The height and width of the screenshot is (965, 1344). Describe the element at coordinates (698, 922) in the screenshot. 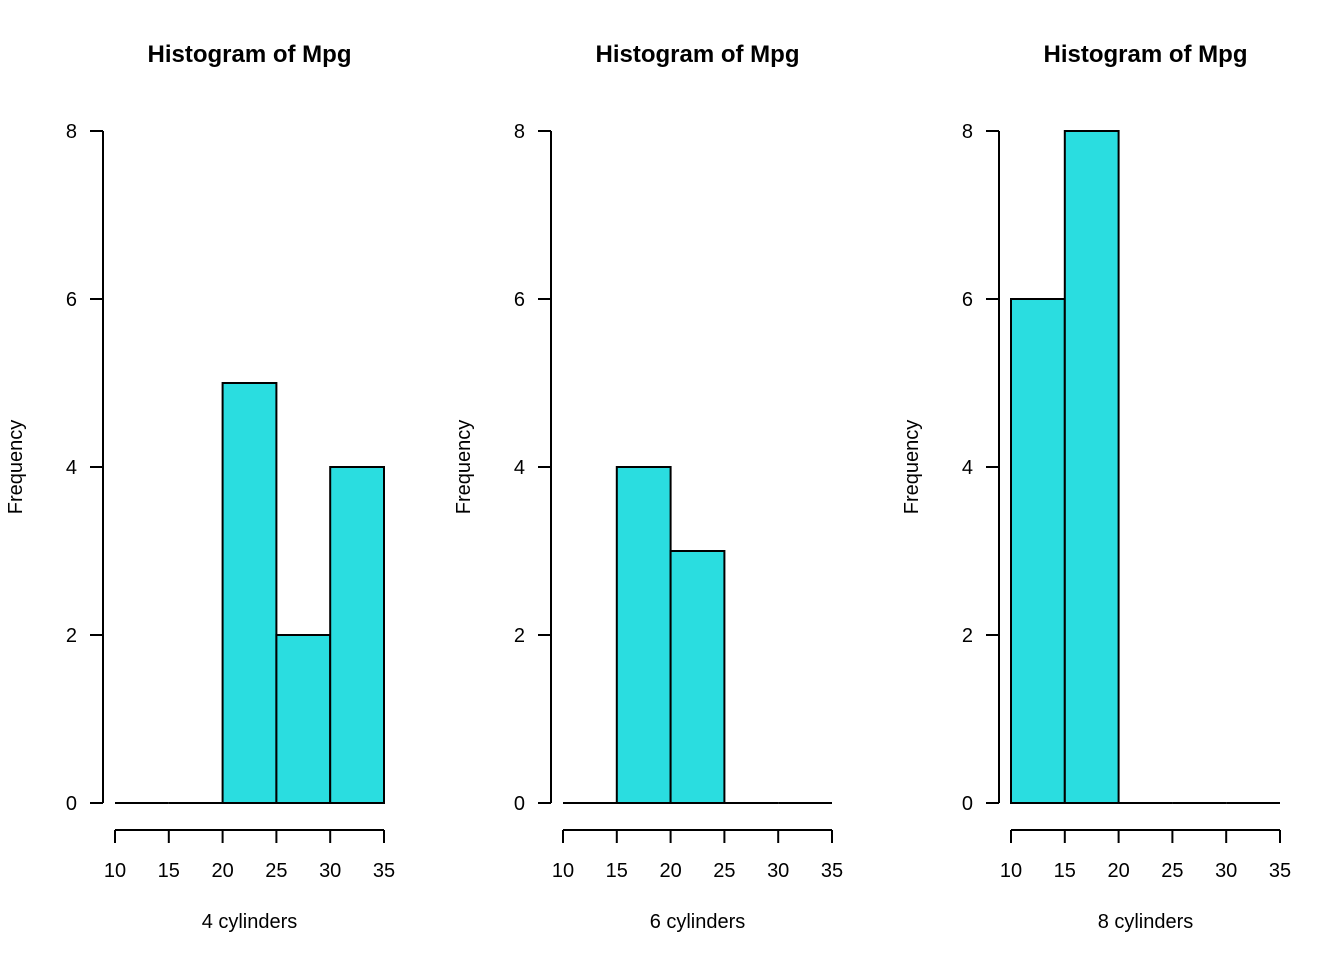

I see `x-axis-label: 6 cylinders` at that location.